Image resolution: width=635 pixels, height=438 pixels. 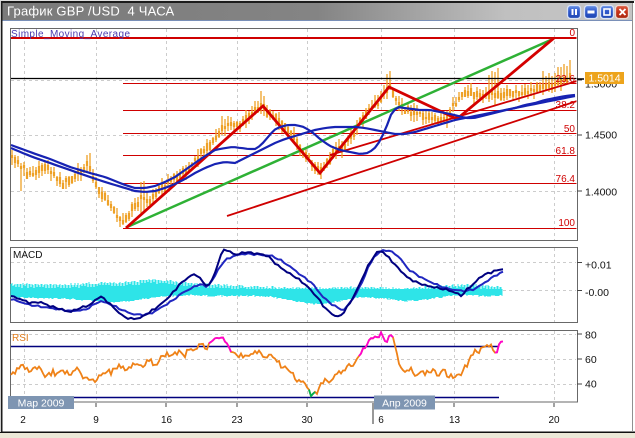 I want to click on svg-text: Апр 2009, so click(x=404, y=404).